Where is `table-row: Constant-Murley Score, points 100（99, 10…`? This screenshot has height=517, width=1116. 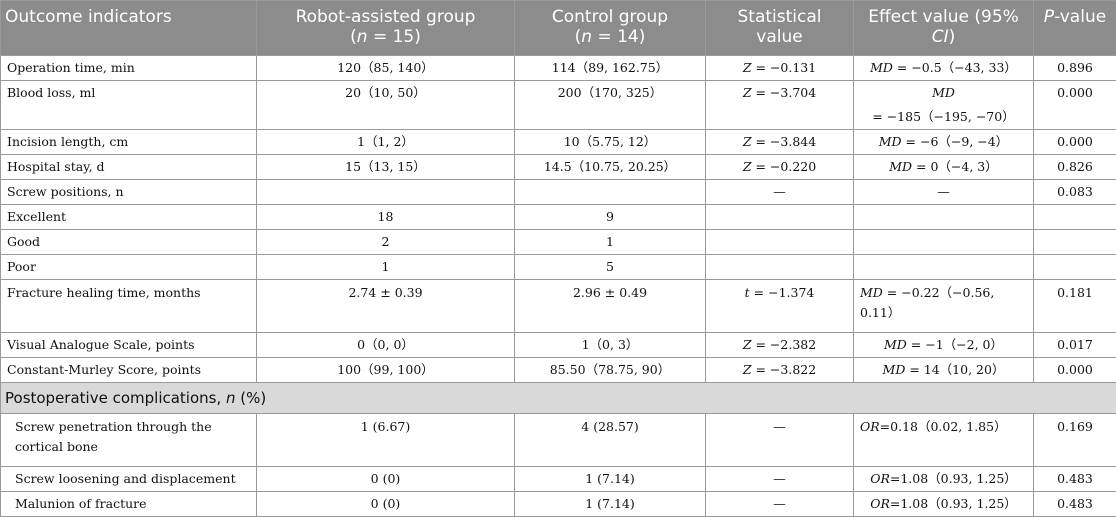
table-row: Constant-Murley Score, points 100（99, 10… is located at coordinates (558, 370).